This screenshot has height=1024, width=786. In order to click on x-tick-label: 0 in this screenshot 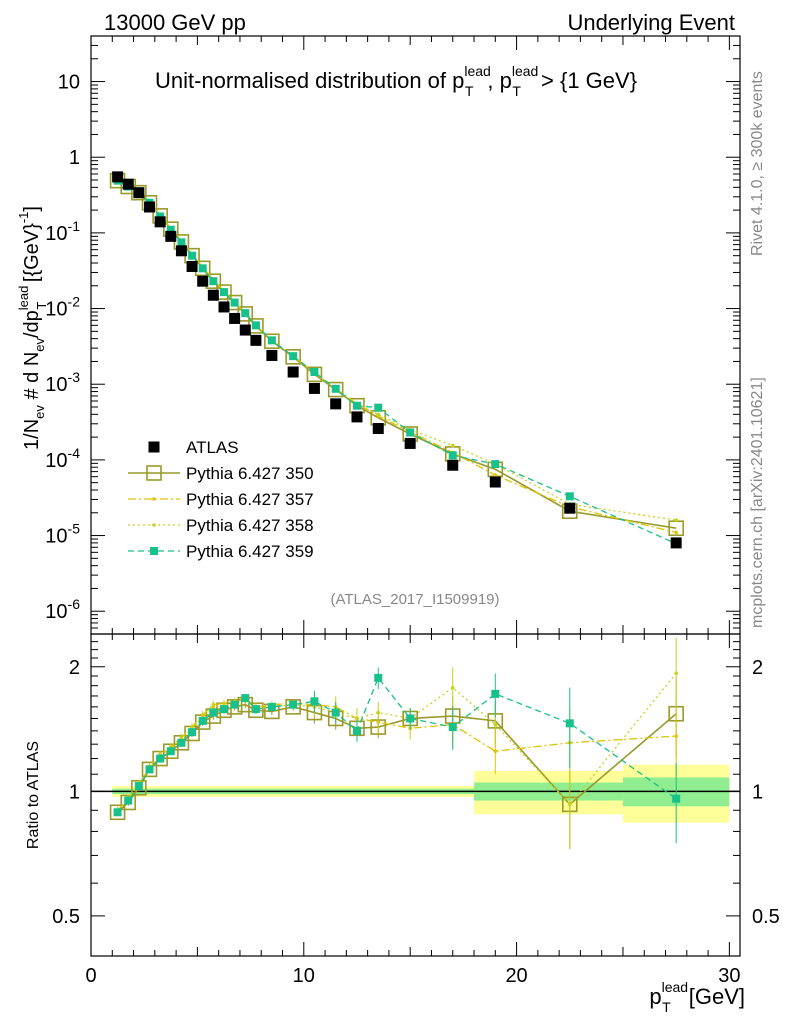, I will do `click(90, 976)`.